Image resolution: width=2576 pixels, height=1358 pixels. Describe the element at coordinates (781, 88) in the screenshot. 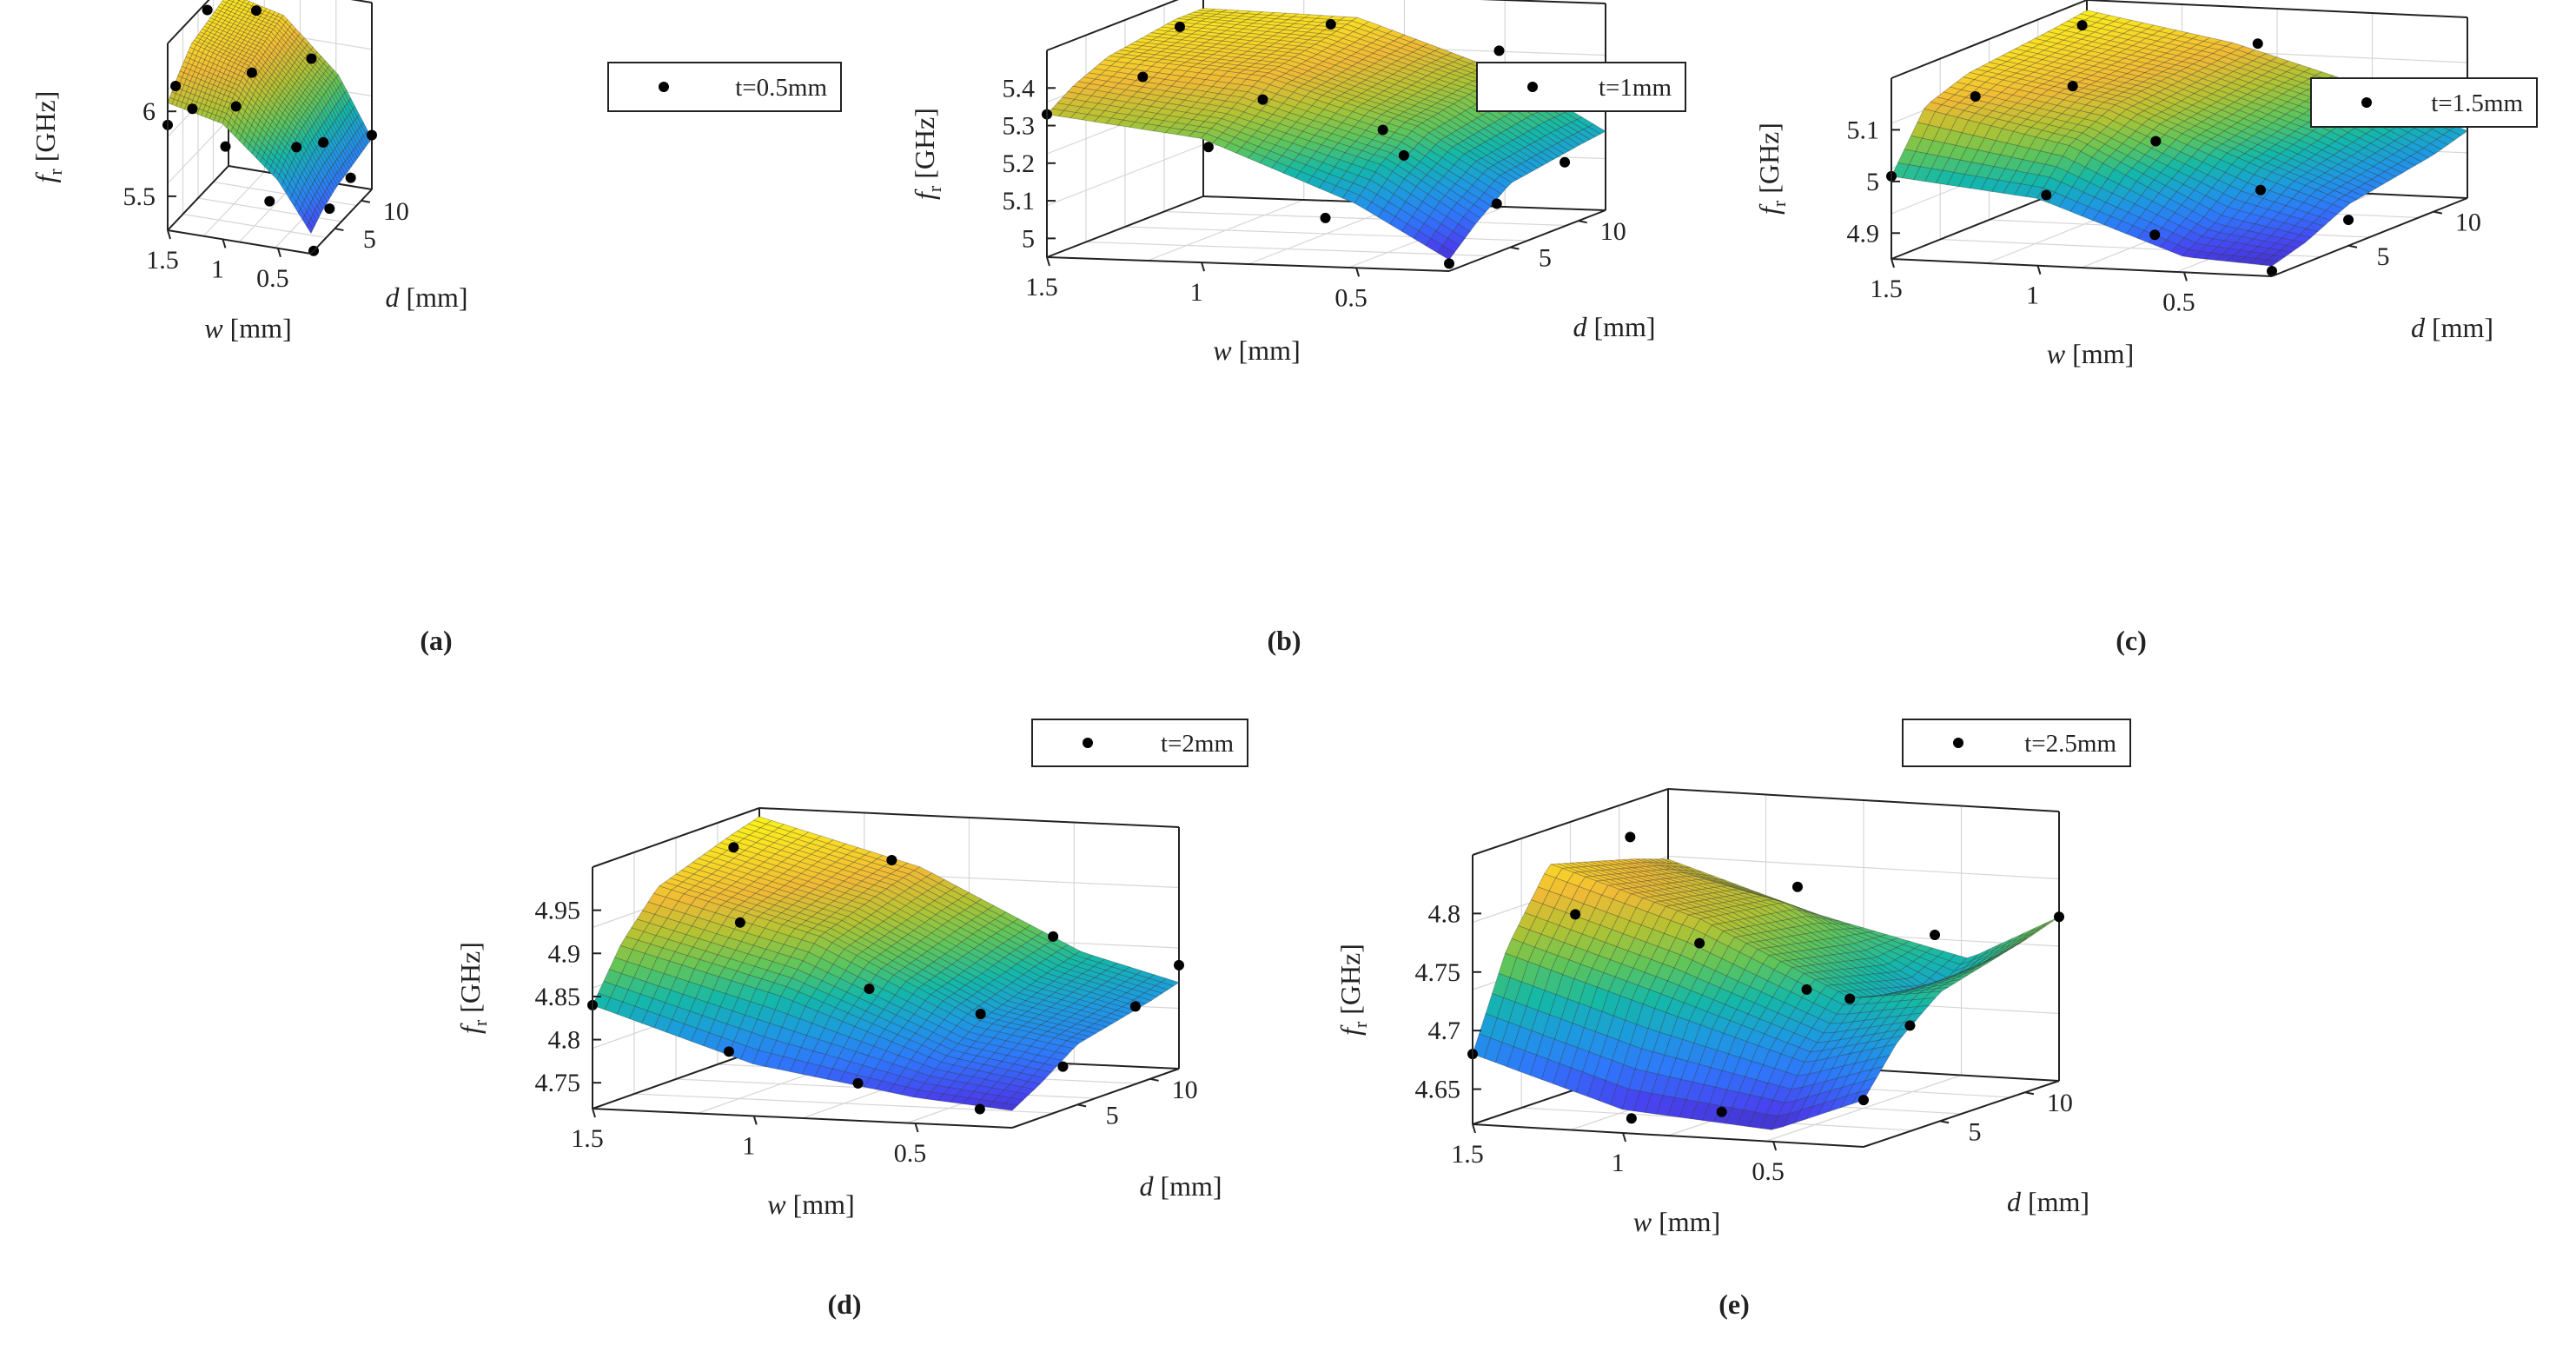

I see `legend-label: t=0.5mm` at that location.